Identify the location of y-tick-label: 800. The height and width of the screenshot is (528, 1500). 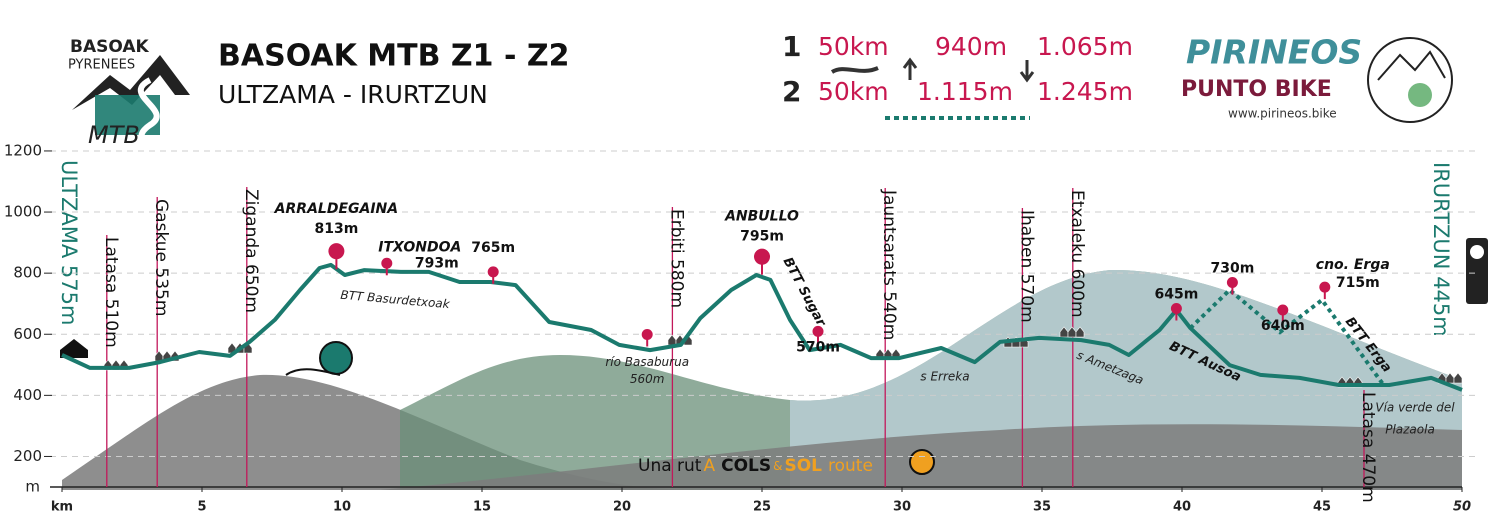
(27, 273).